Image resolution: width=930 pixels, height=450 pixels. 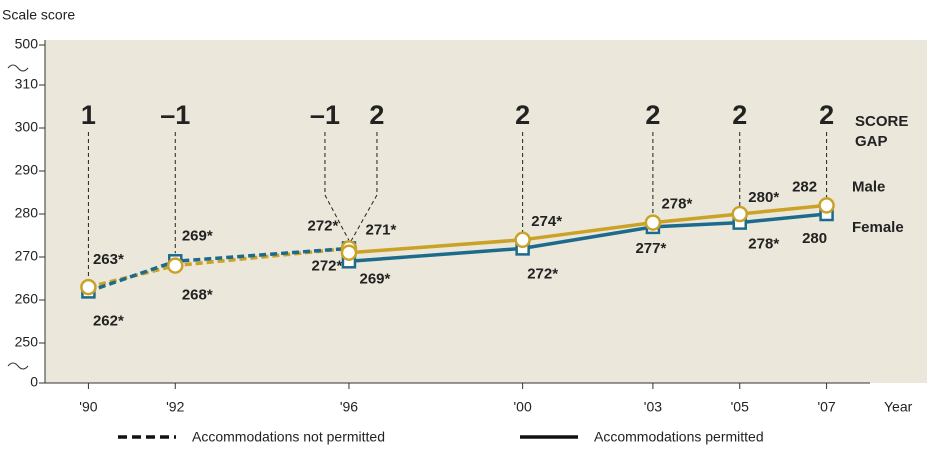 What do you see at coordinates (288, 437) in the screenshot?
I see `legend-label: Accommodations not permitted` at bounding box center [288, 437].